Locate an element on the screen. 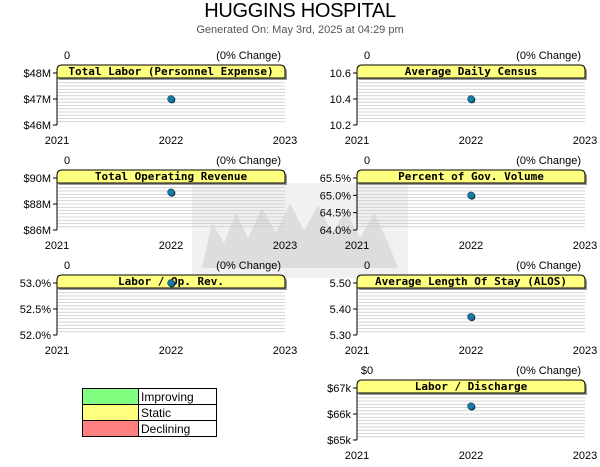 Image resolution: width=600 pixels, height=467 pixels. chart-4-x-tick-label: 2021 is located at coordinates (357, 246).